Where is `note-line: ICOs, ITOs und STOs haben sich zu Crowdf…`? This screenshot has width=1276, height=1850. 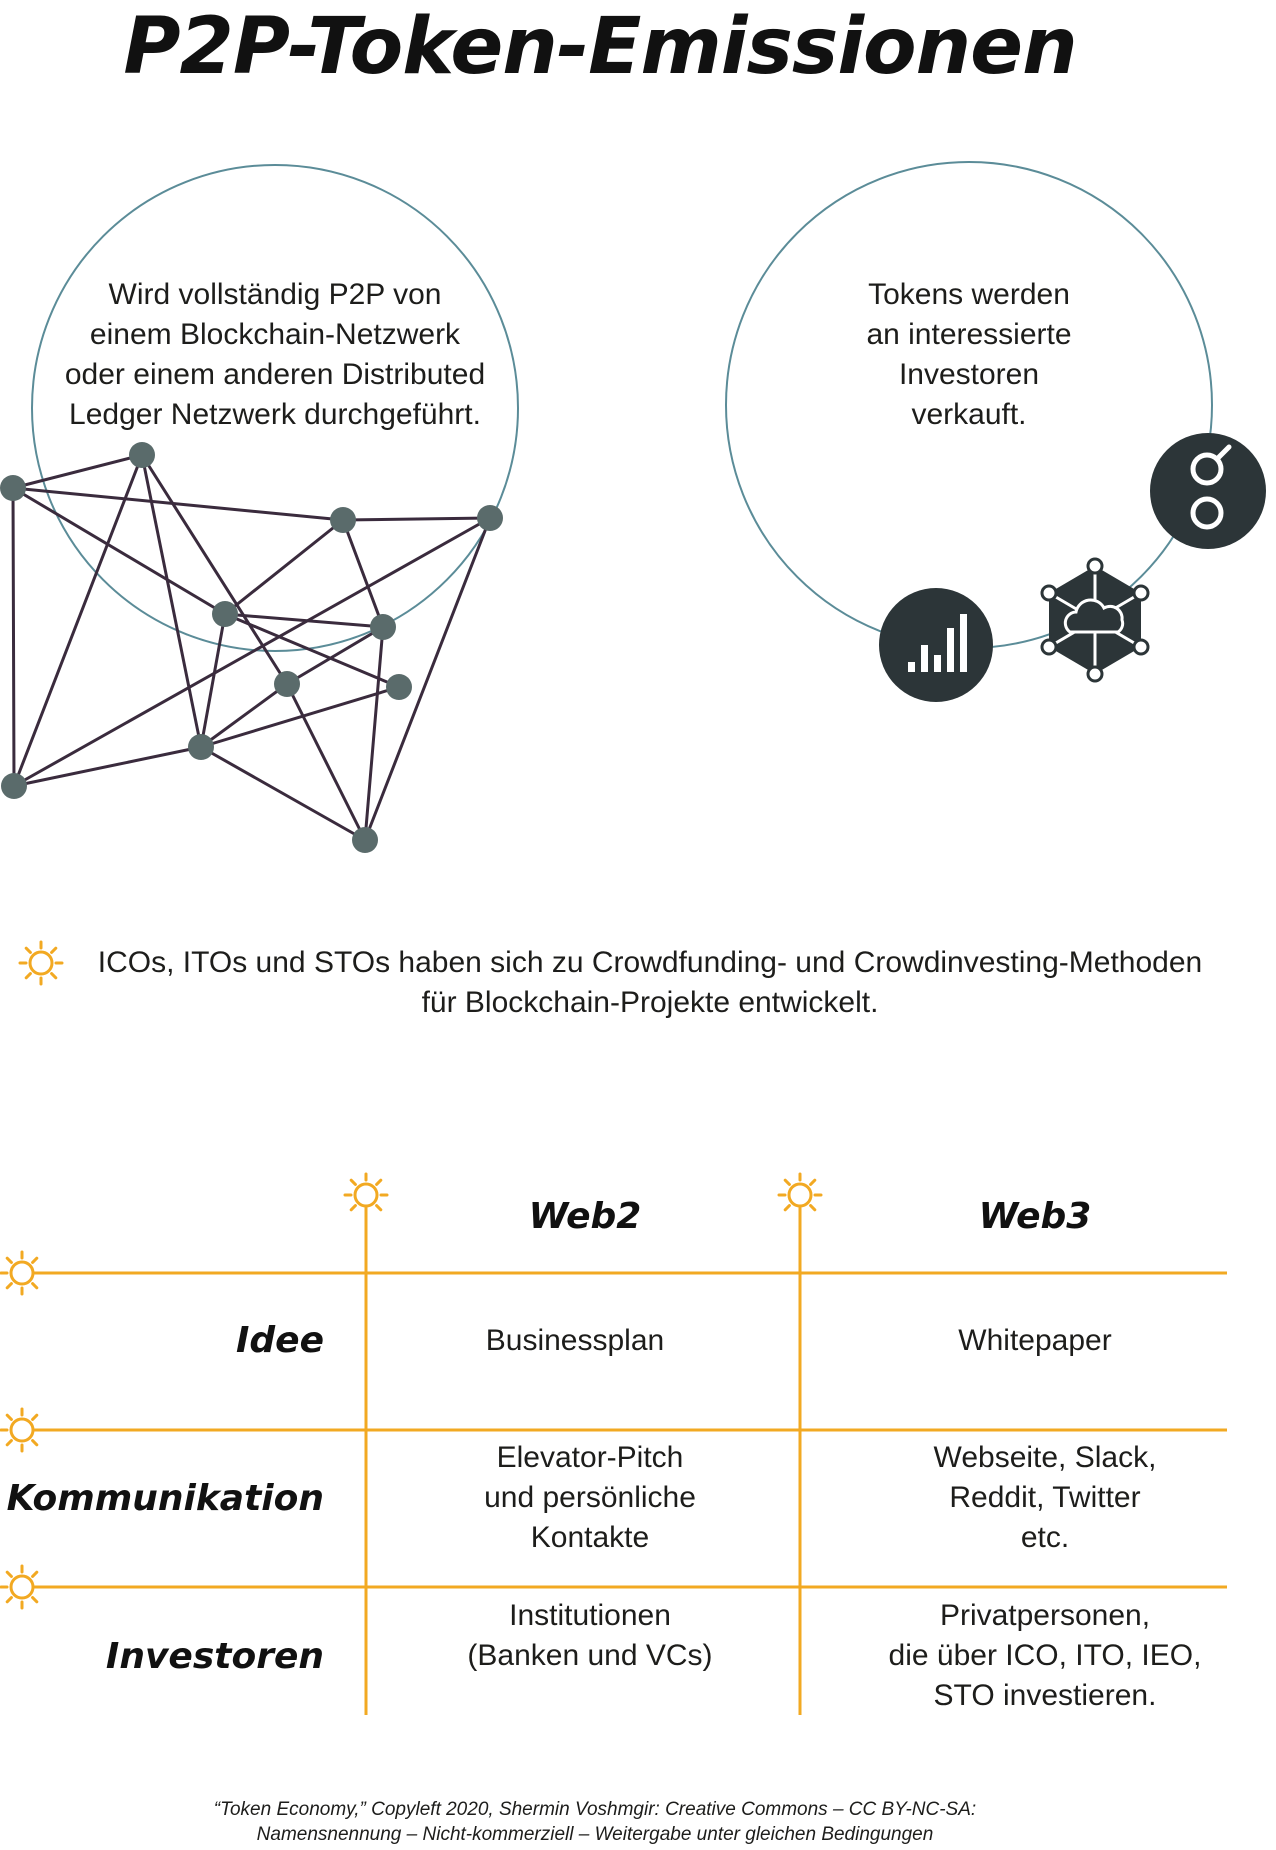
note-line: ICOs, ITOs und STOs haben sich zu Crowdf… is located at coordinates (650, 962).